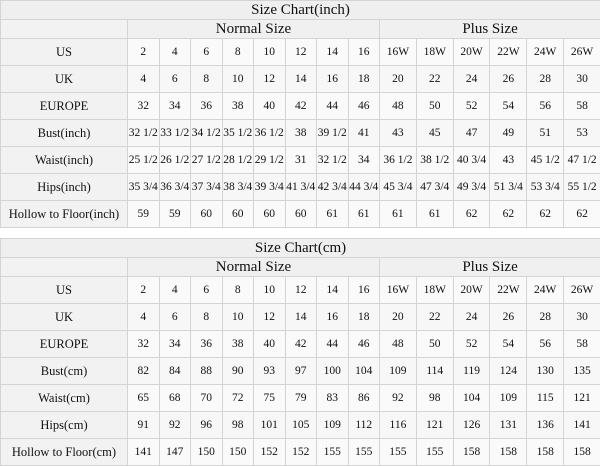 The height and width of the screenshot is (466, 600). Describe the element at coordinates (398, 79) in the screenshot. I see `size-cell: 20` at that location.